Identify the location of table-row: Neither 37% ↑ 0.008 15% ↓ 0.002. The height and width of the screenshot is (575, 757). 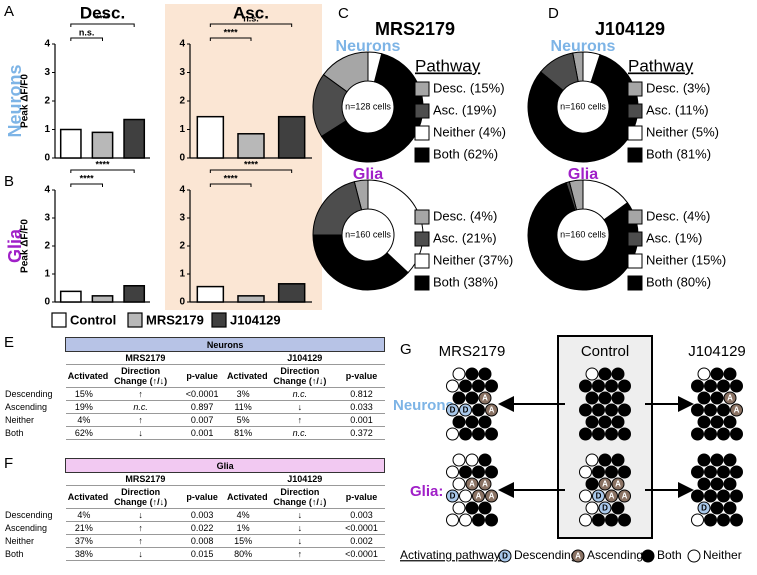
(194, 541).